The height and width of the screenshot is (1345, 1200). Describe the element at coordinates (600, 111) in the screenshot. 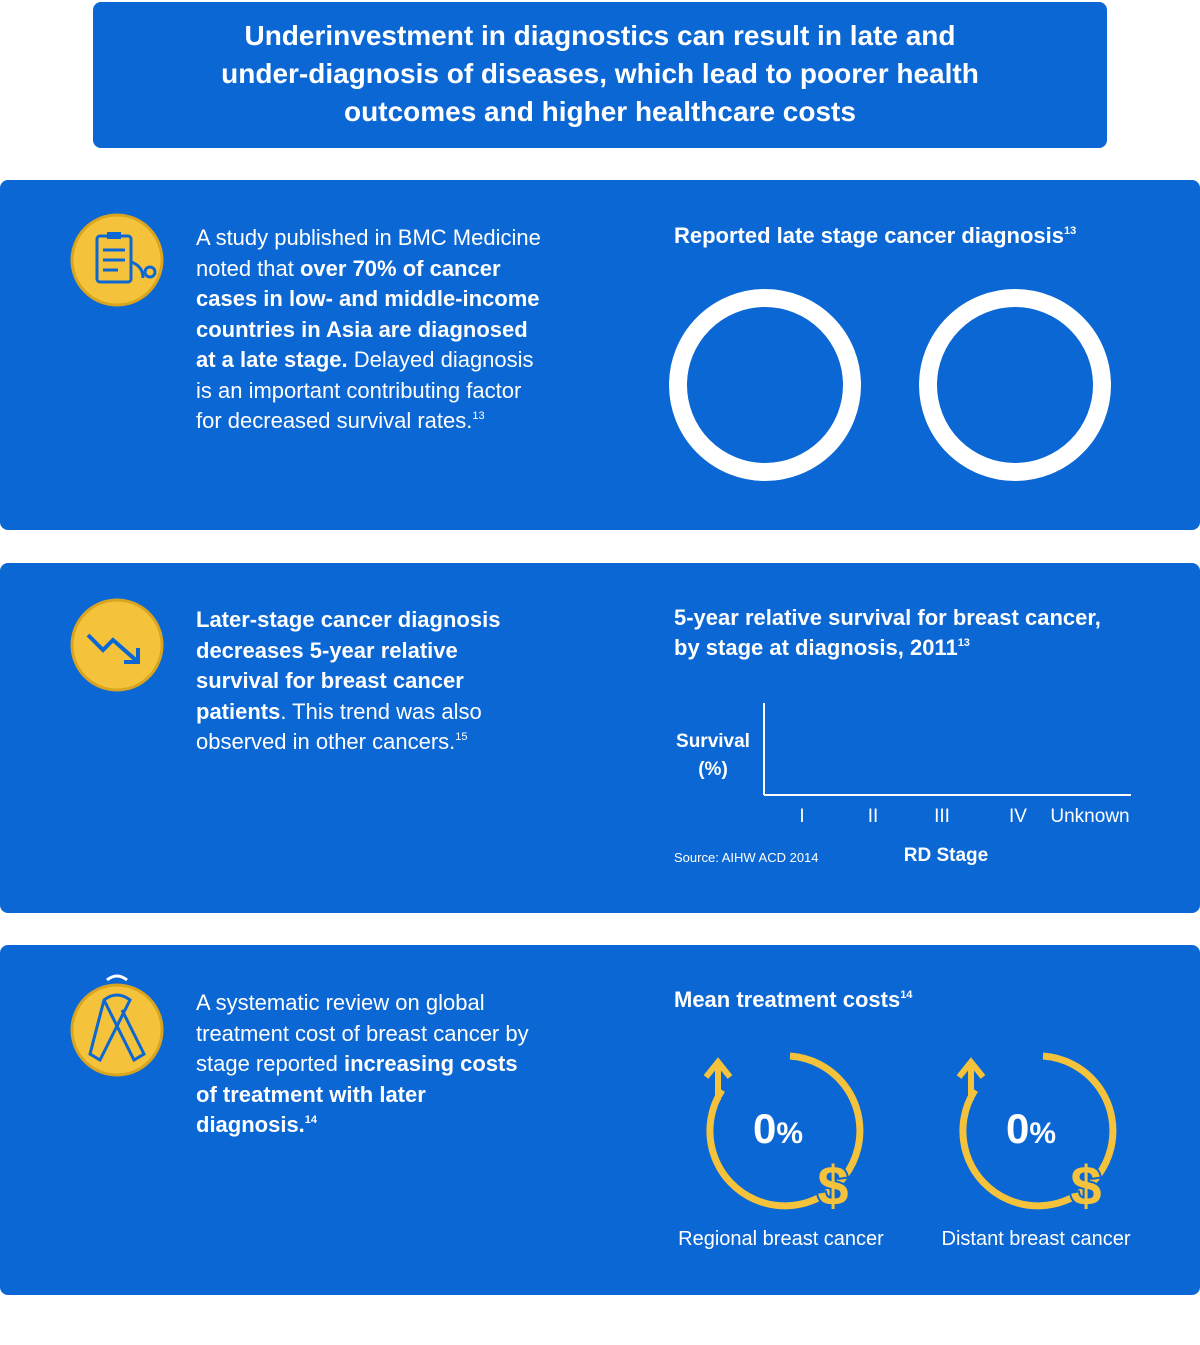

I see `header-title: outcomes and higher healthcare costs` at that location.